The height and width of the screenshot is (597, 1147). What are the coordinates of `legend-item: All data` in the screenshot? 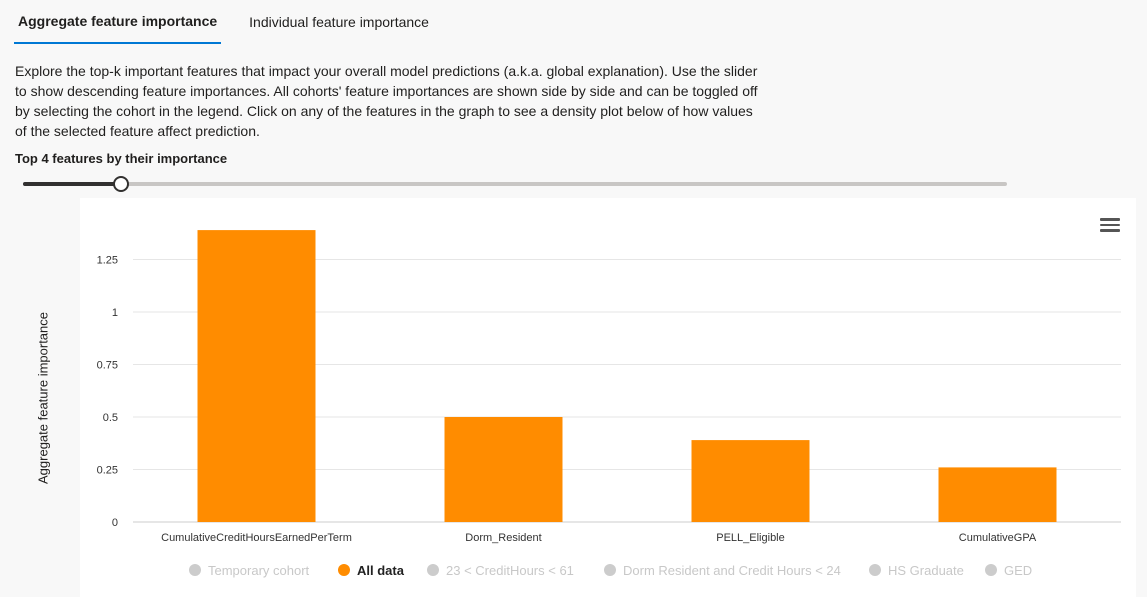 It's located at (371, 570).